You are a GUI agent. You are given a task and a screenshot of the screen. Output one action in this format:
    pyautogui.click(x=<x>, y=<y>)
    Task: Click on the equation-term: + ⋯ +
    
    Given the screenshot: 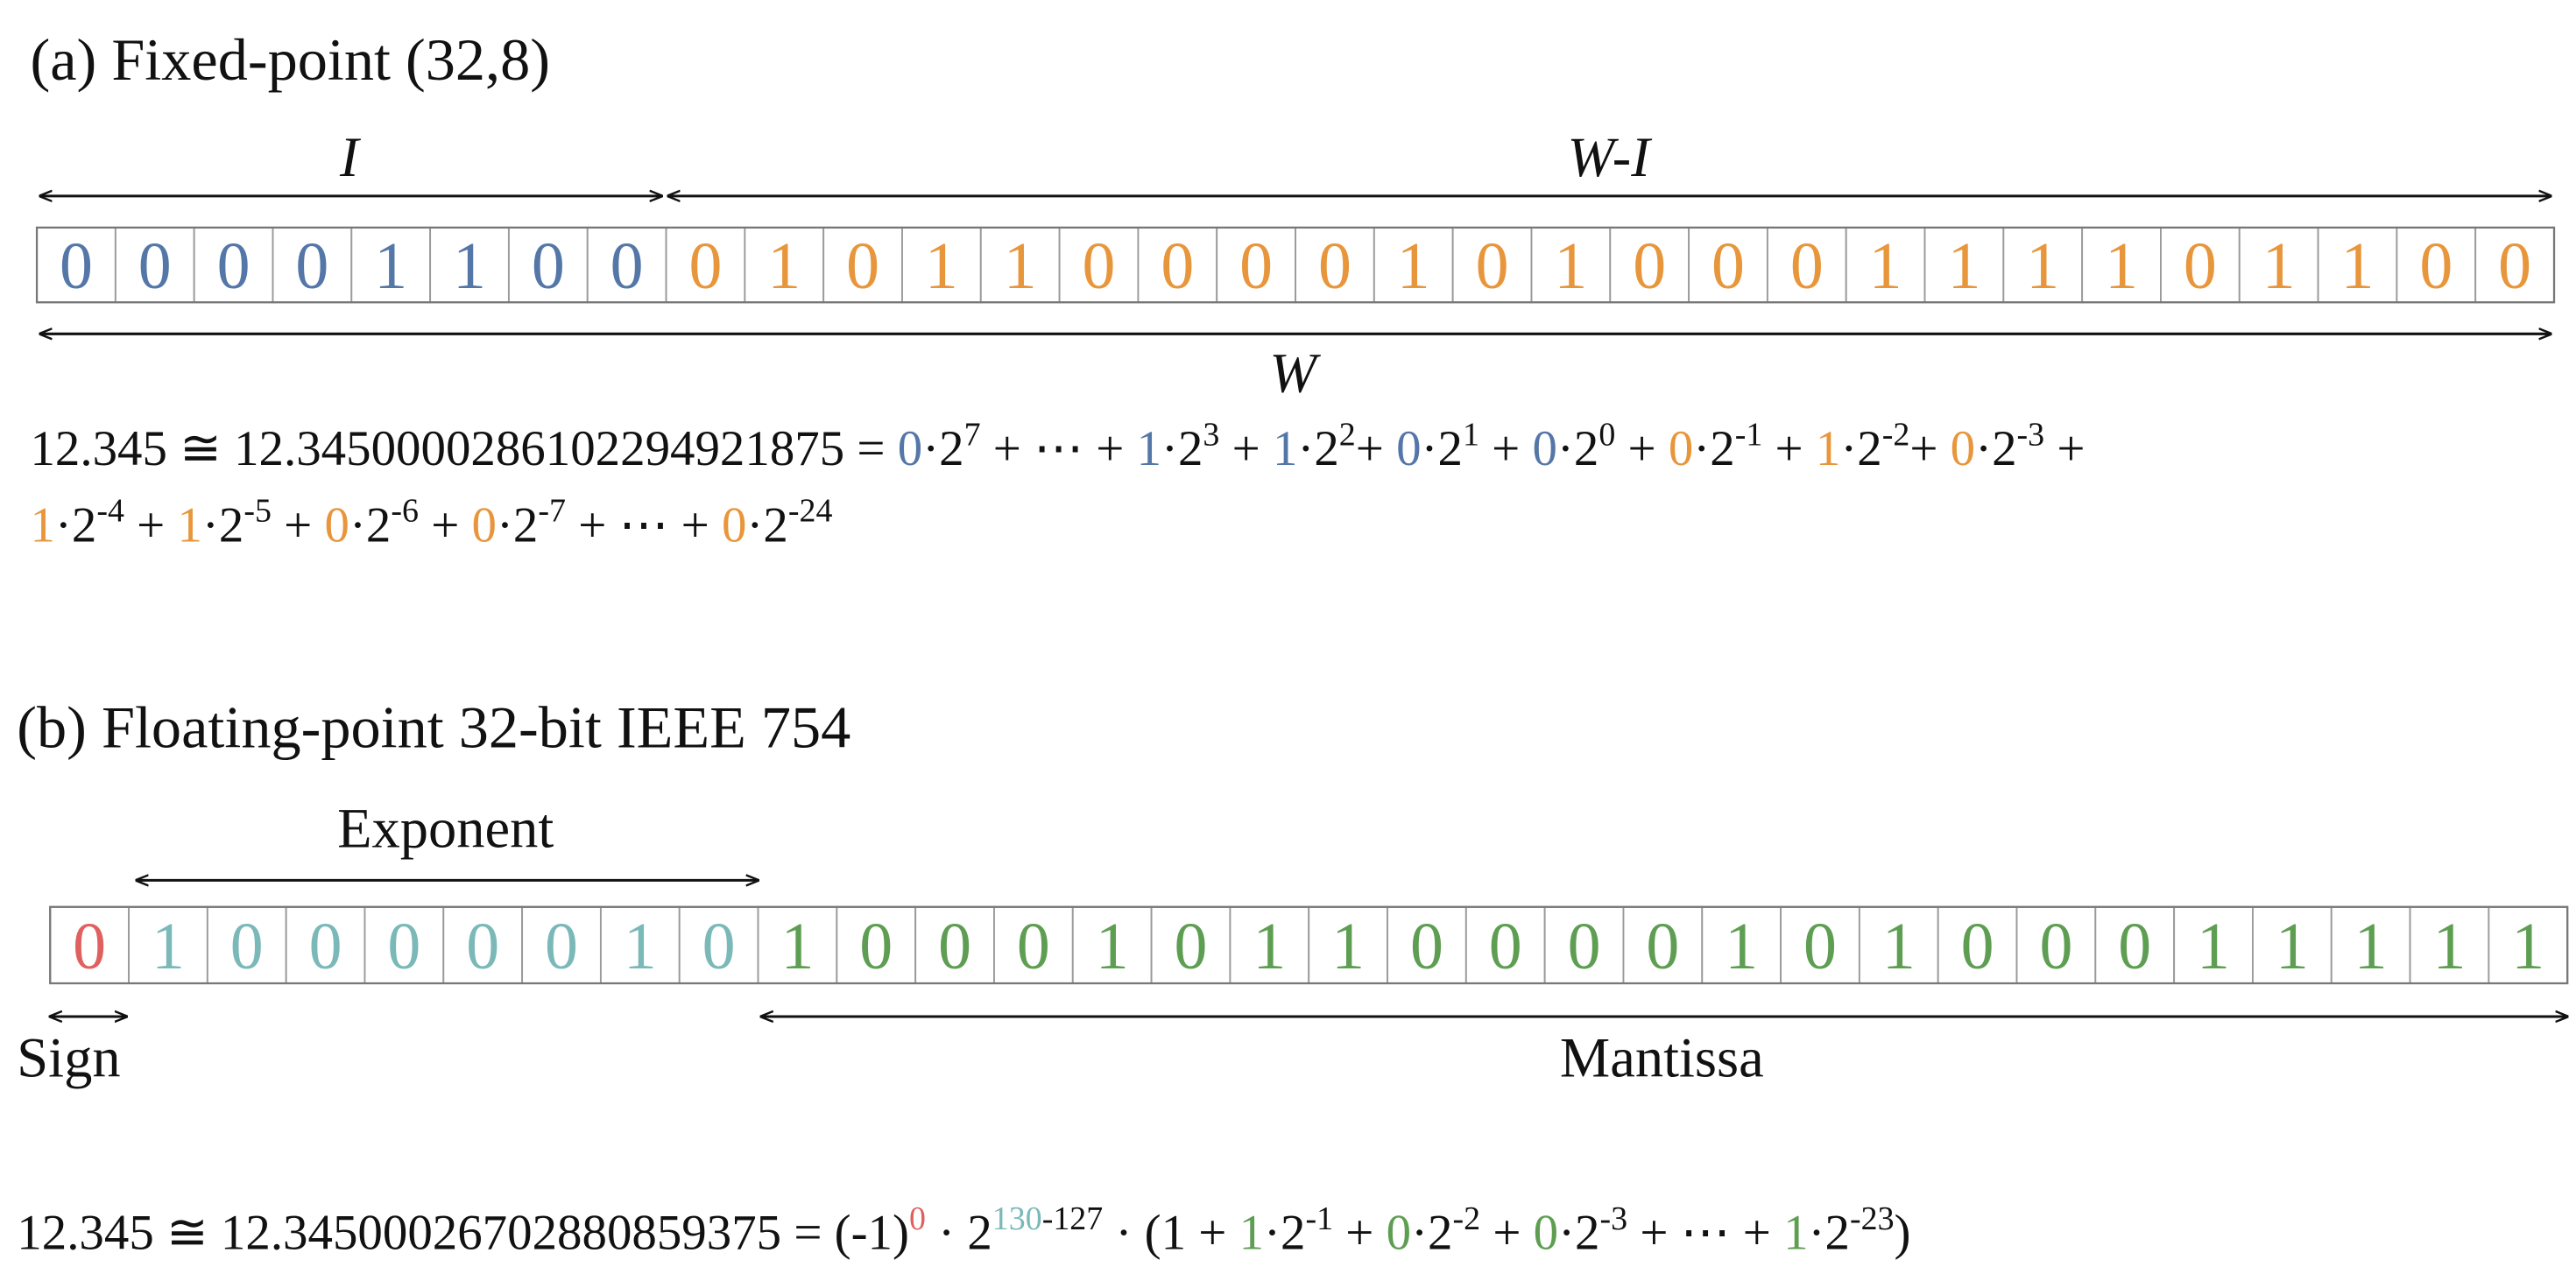 What is the action you would take?
    pyautogui.click(x=1059, y=448)
    